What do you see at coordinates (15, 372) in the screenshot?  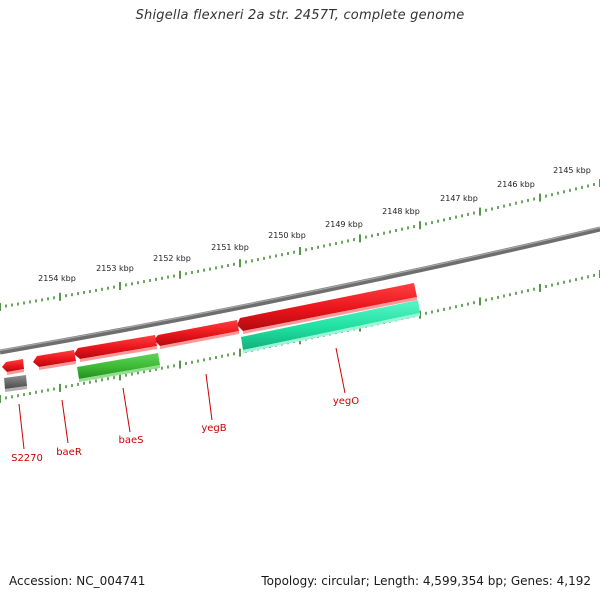 I see `gene-S2270-shadow` at bounding box center [15, 372].